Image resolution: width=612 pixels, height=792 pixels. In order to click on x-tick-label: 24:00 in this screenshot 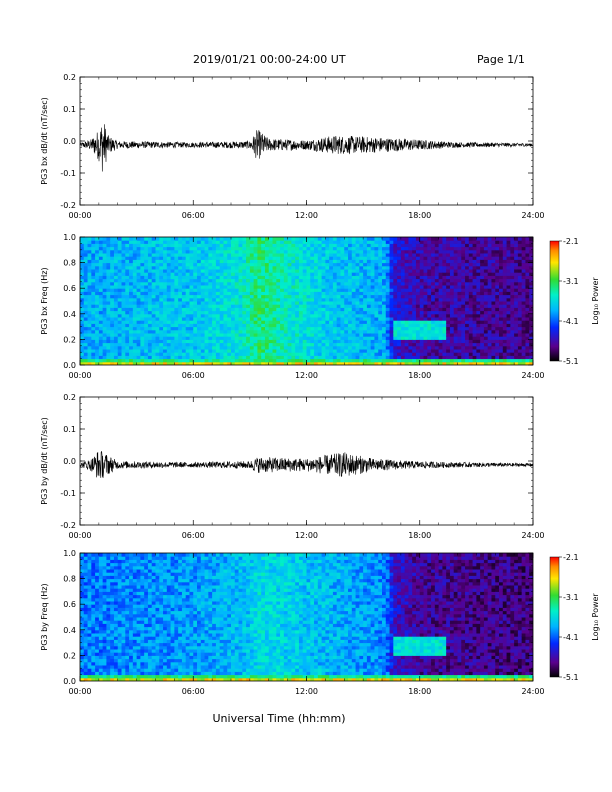, I will do `click(532, 215)`.